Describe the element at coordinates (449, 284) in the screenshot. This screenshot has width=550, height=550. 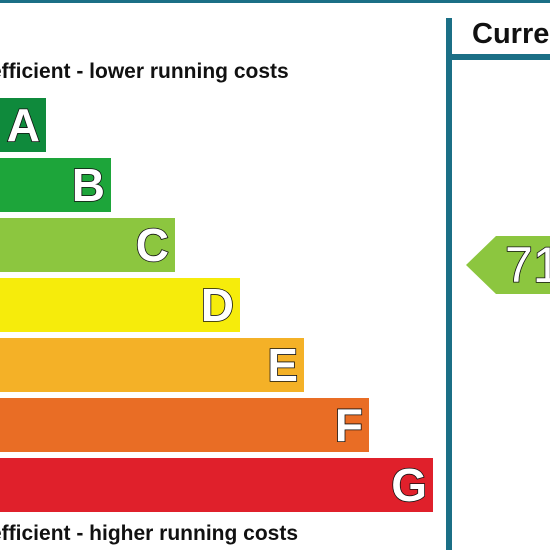
I see `current-column-divider` at that location.